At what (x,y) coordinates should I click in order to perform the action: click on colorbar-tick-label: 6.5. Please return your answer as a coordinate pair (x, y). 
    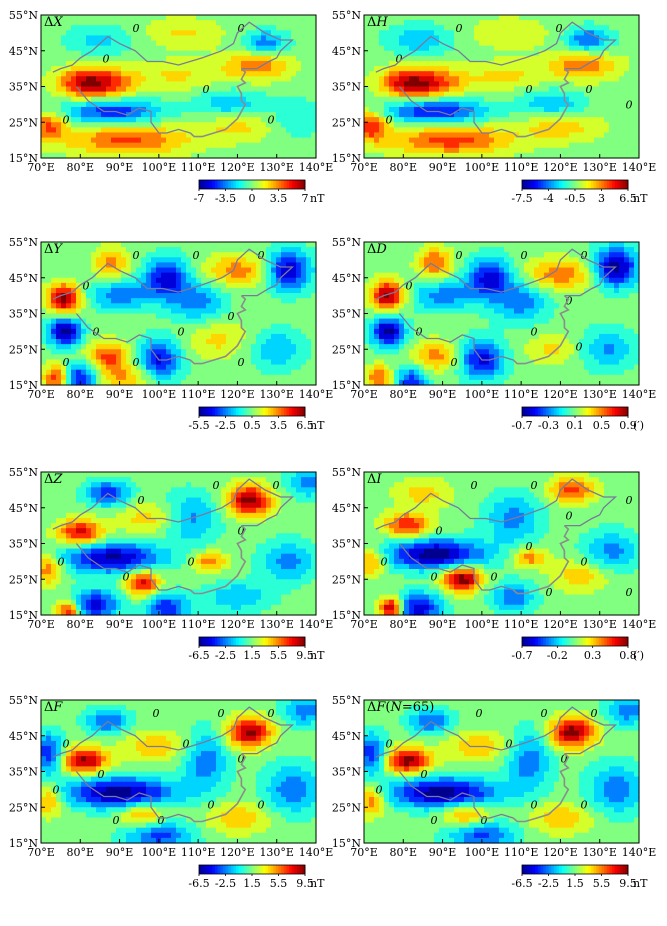
    Looking at the image, I should click on (305, 425).